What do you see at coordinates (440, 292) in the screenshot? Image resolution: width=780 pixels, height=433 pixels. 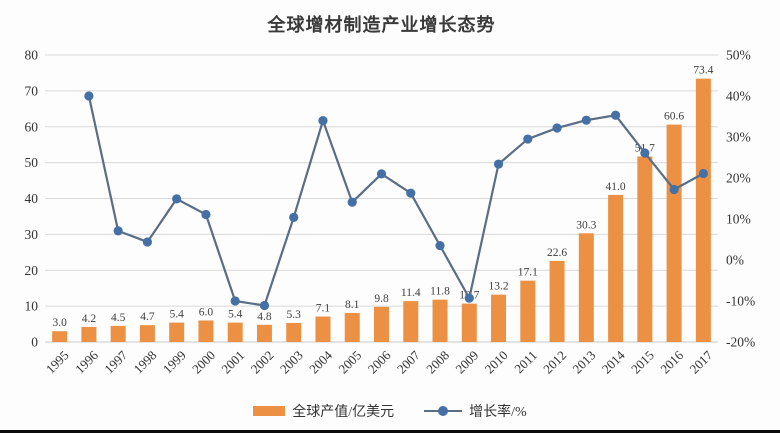 I see `bar-value-label: 11.8` at bounding box center [440, 292].